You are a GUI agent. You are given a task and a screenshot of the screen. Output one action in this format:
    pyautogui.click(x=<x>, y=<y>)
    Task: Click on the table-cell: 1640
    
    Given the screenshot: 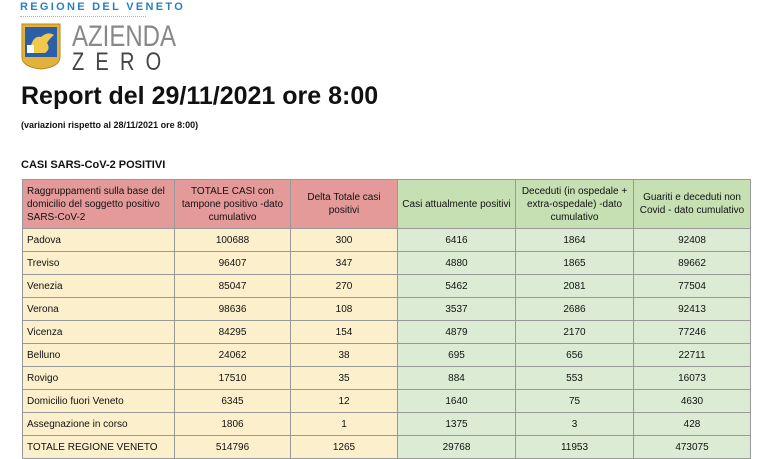 What is the action you would take?
    pyautogui.click(x=456, y=401)
    